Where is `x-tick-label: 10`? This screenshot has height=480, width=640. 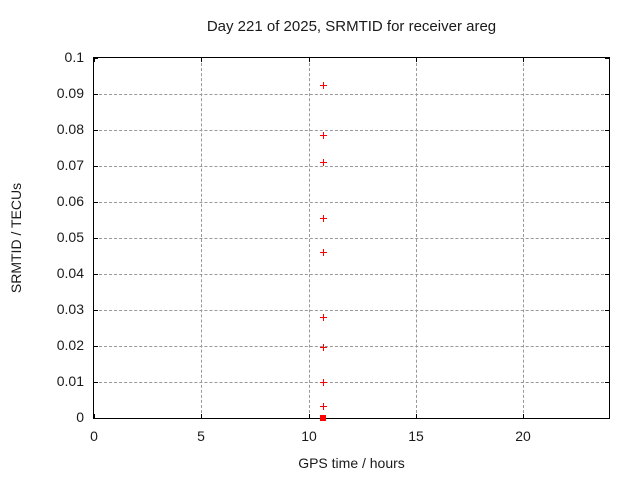
x-tick-label: 10 is located at coordinates (309, 436).